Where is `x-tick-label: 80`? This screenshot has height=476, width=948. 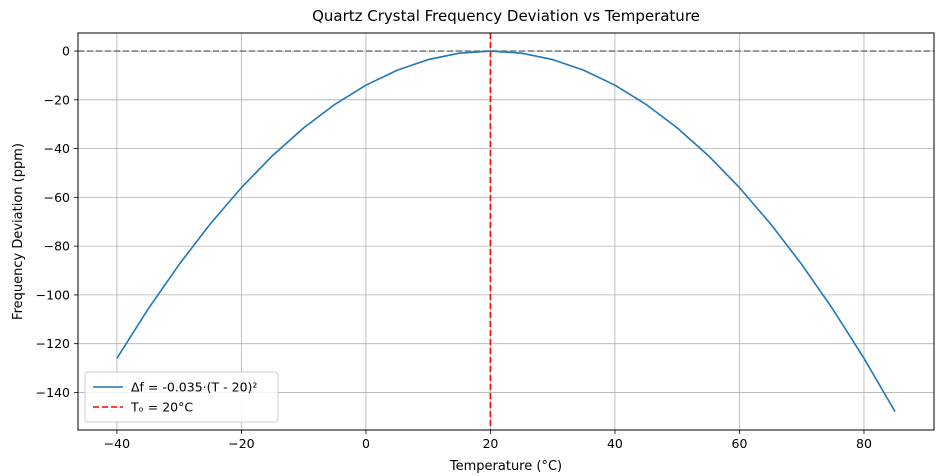 x-tick-label: 80 is located at coordinates (864, 443).